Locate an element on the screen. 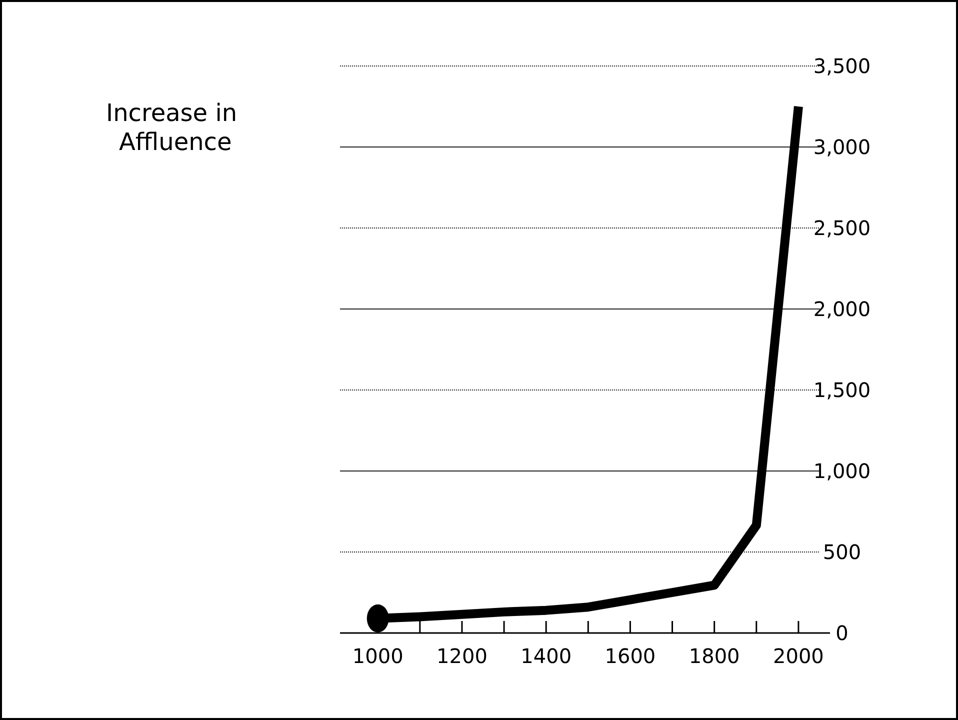 The image size is (958, 720). x-tick-label: 1400 is located at coordinates (546, 656).